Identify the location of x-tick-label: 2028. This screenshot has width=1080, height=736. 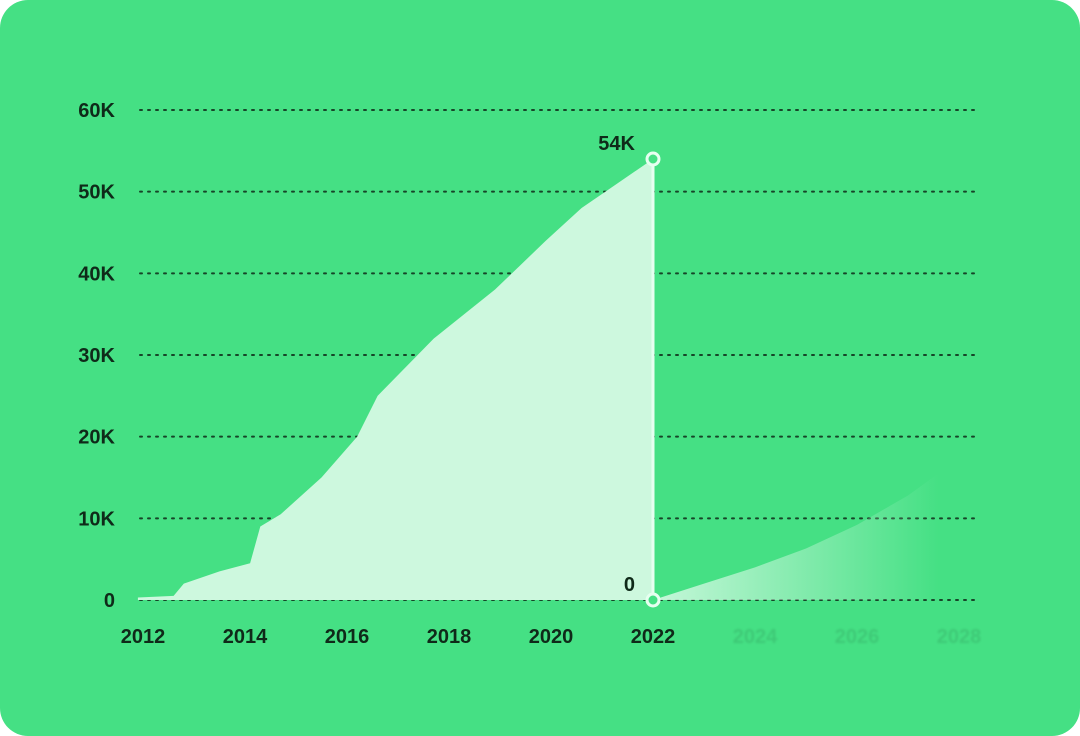
(959, 637).